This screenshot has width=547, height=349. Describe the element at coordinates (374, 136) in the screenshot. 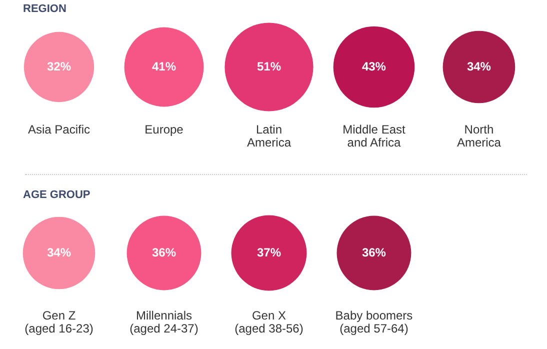

I see `category-label: Middle East and Africa` at that location.